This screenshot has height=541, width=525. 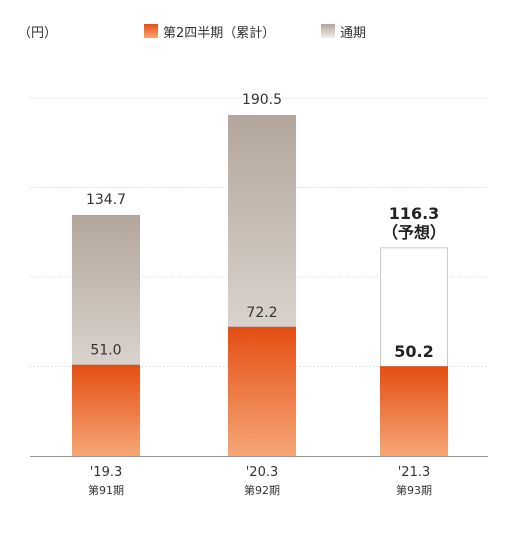 What do you see at coordinates (261, 313) in the screenshot?
I see `value-label-q2: 72.2` at bounding box center [261, 313].